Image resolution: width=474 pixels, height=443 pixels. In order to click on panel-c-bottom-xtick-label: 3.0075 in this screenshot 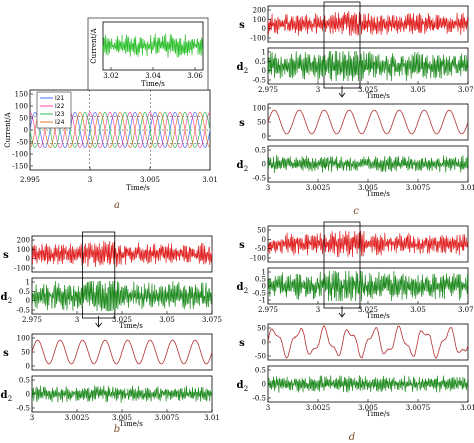, I will do `click(418, 188)`.